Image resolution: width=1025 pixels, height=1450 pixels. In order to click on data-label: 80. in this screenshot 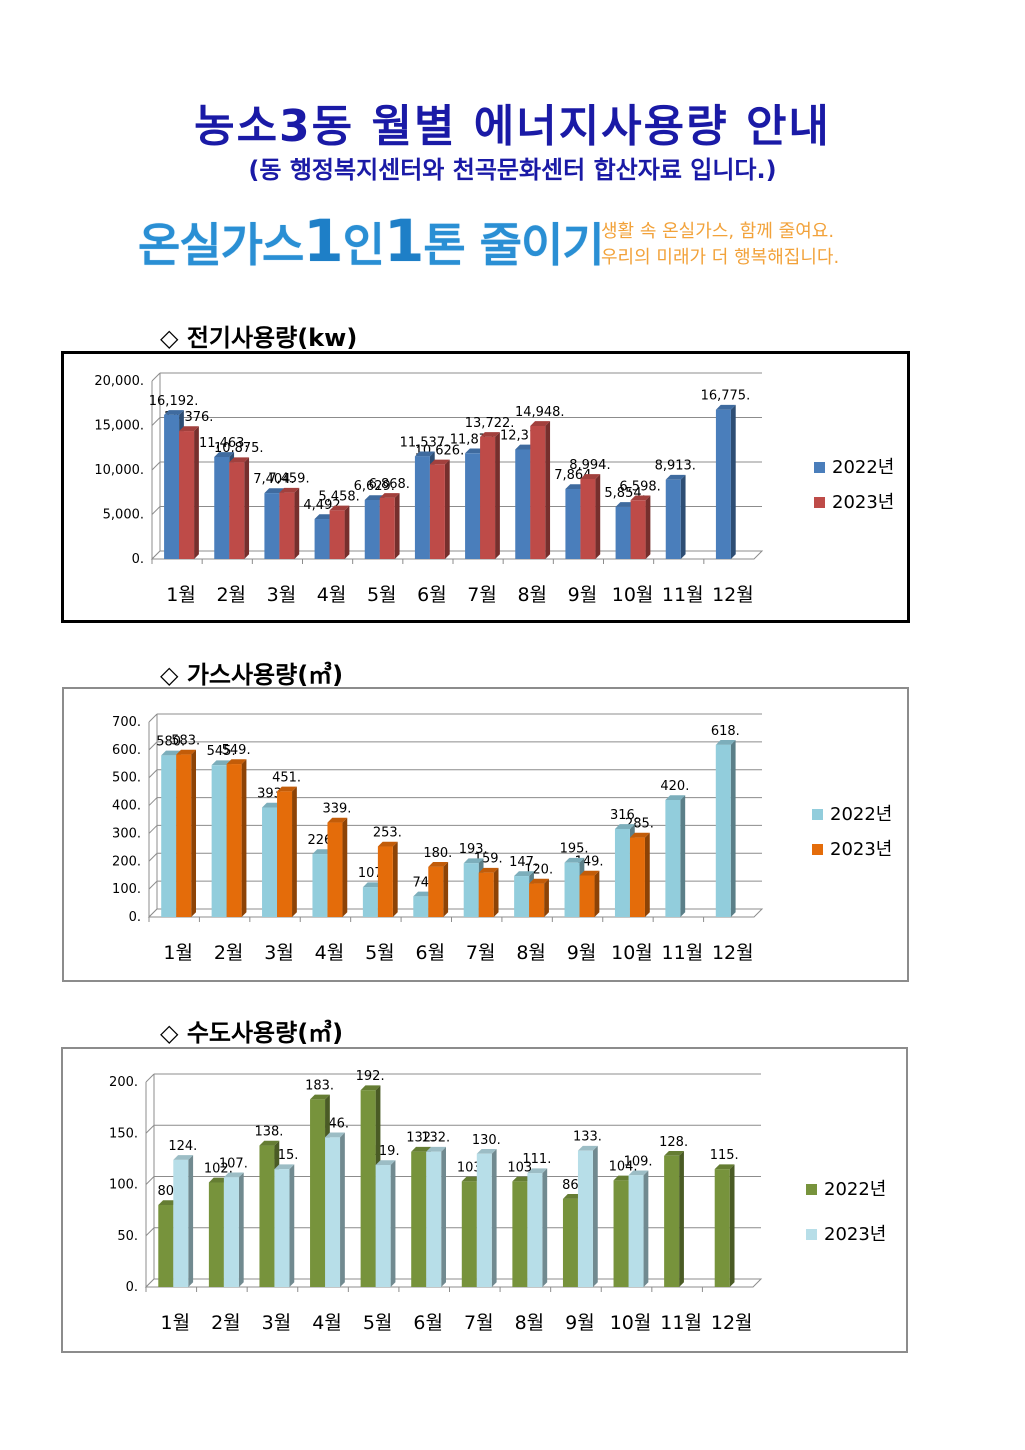, I will do `click(167, 1191)`.